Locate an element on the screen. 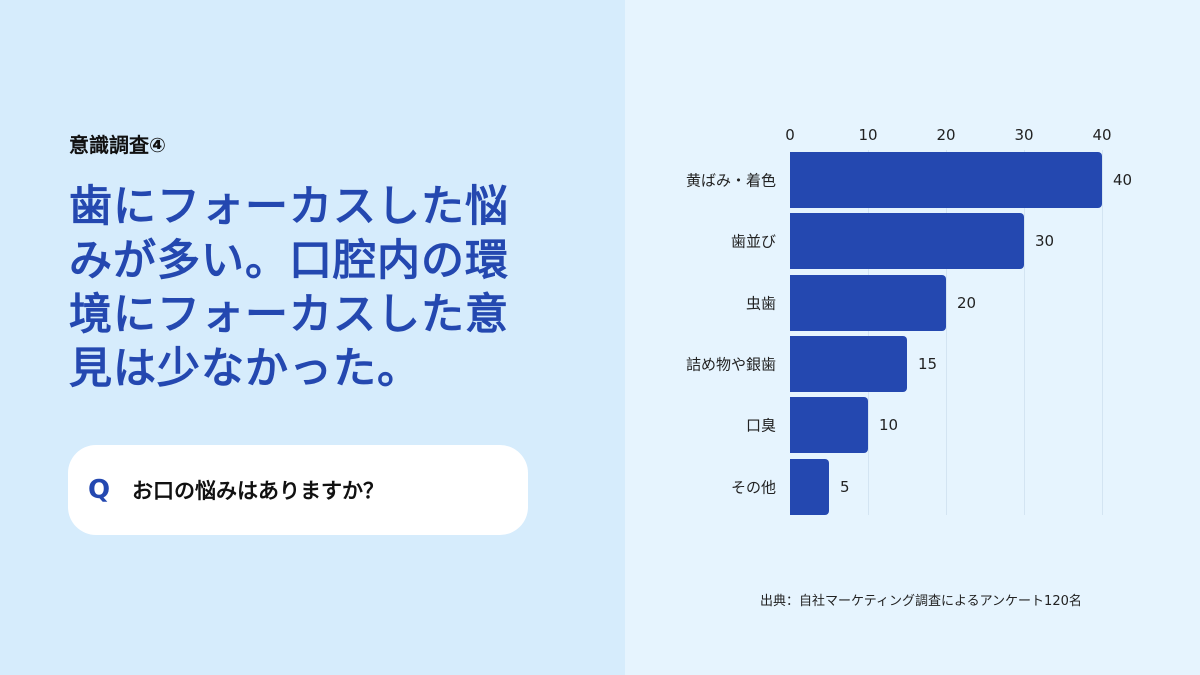  category-label: その他 is located at coordinates (753, 487).